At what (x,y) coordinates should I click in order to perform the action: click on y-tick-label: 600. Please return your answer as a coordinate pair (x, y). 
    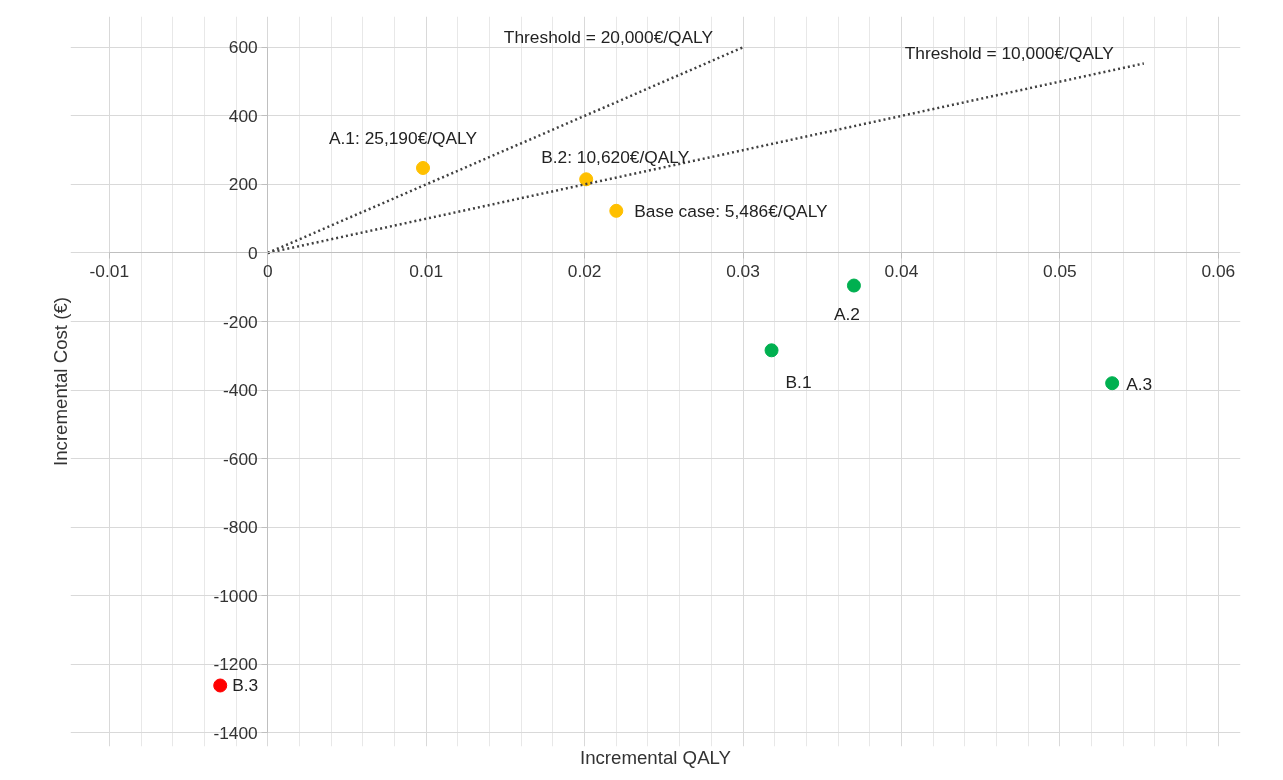
    Looking at the image, I should click on (243, 47).